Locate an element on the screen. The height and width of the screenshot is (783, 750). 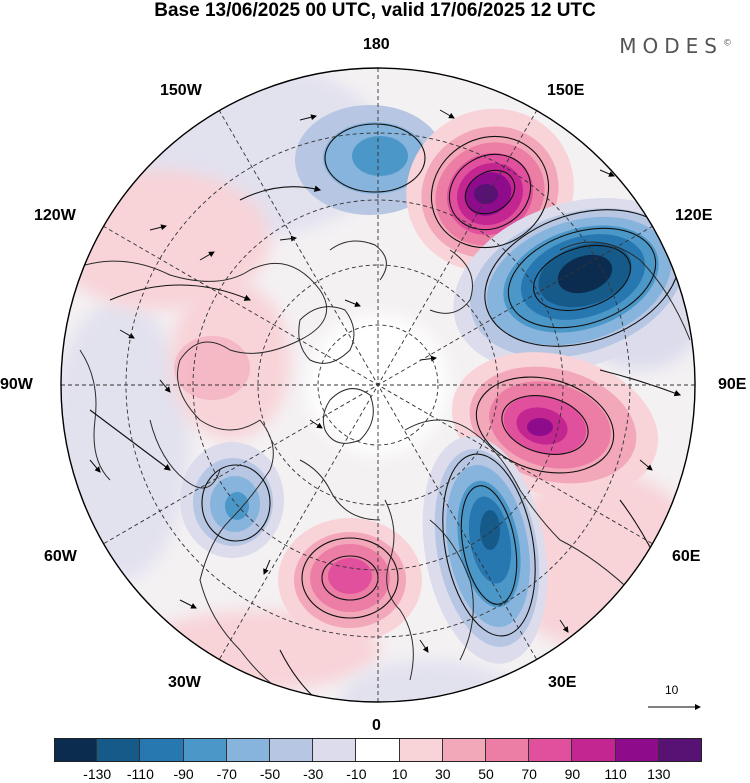
lon-label-90w: 90W is located at coordinates (16, 384).